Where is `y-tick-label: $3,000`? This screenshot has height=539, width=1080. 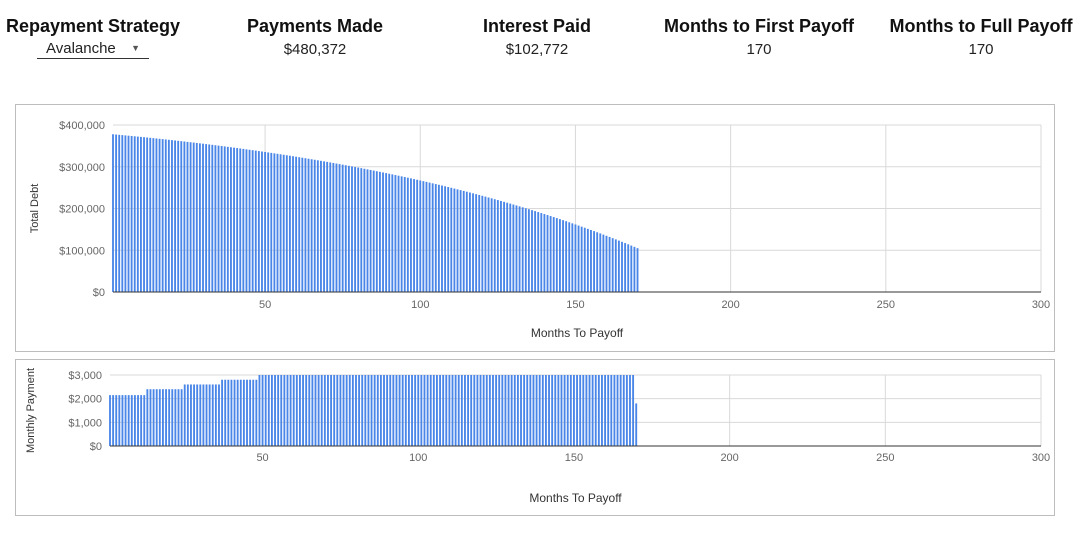 y-tick-label: $3,000 is located at coordinates (85, 376).